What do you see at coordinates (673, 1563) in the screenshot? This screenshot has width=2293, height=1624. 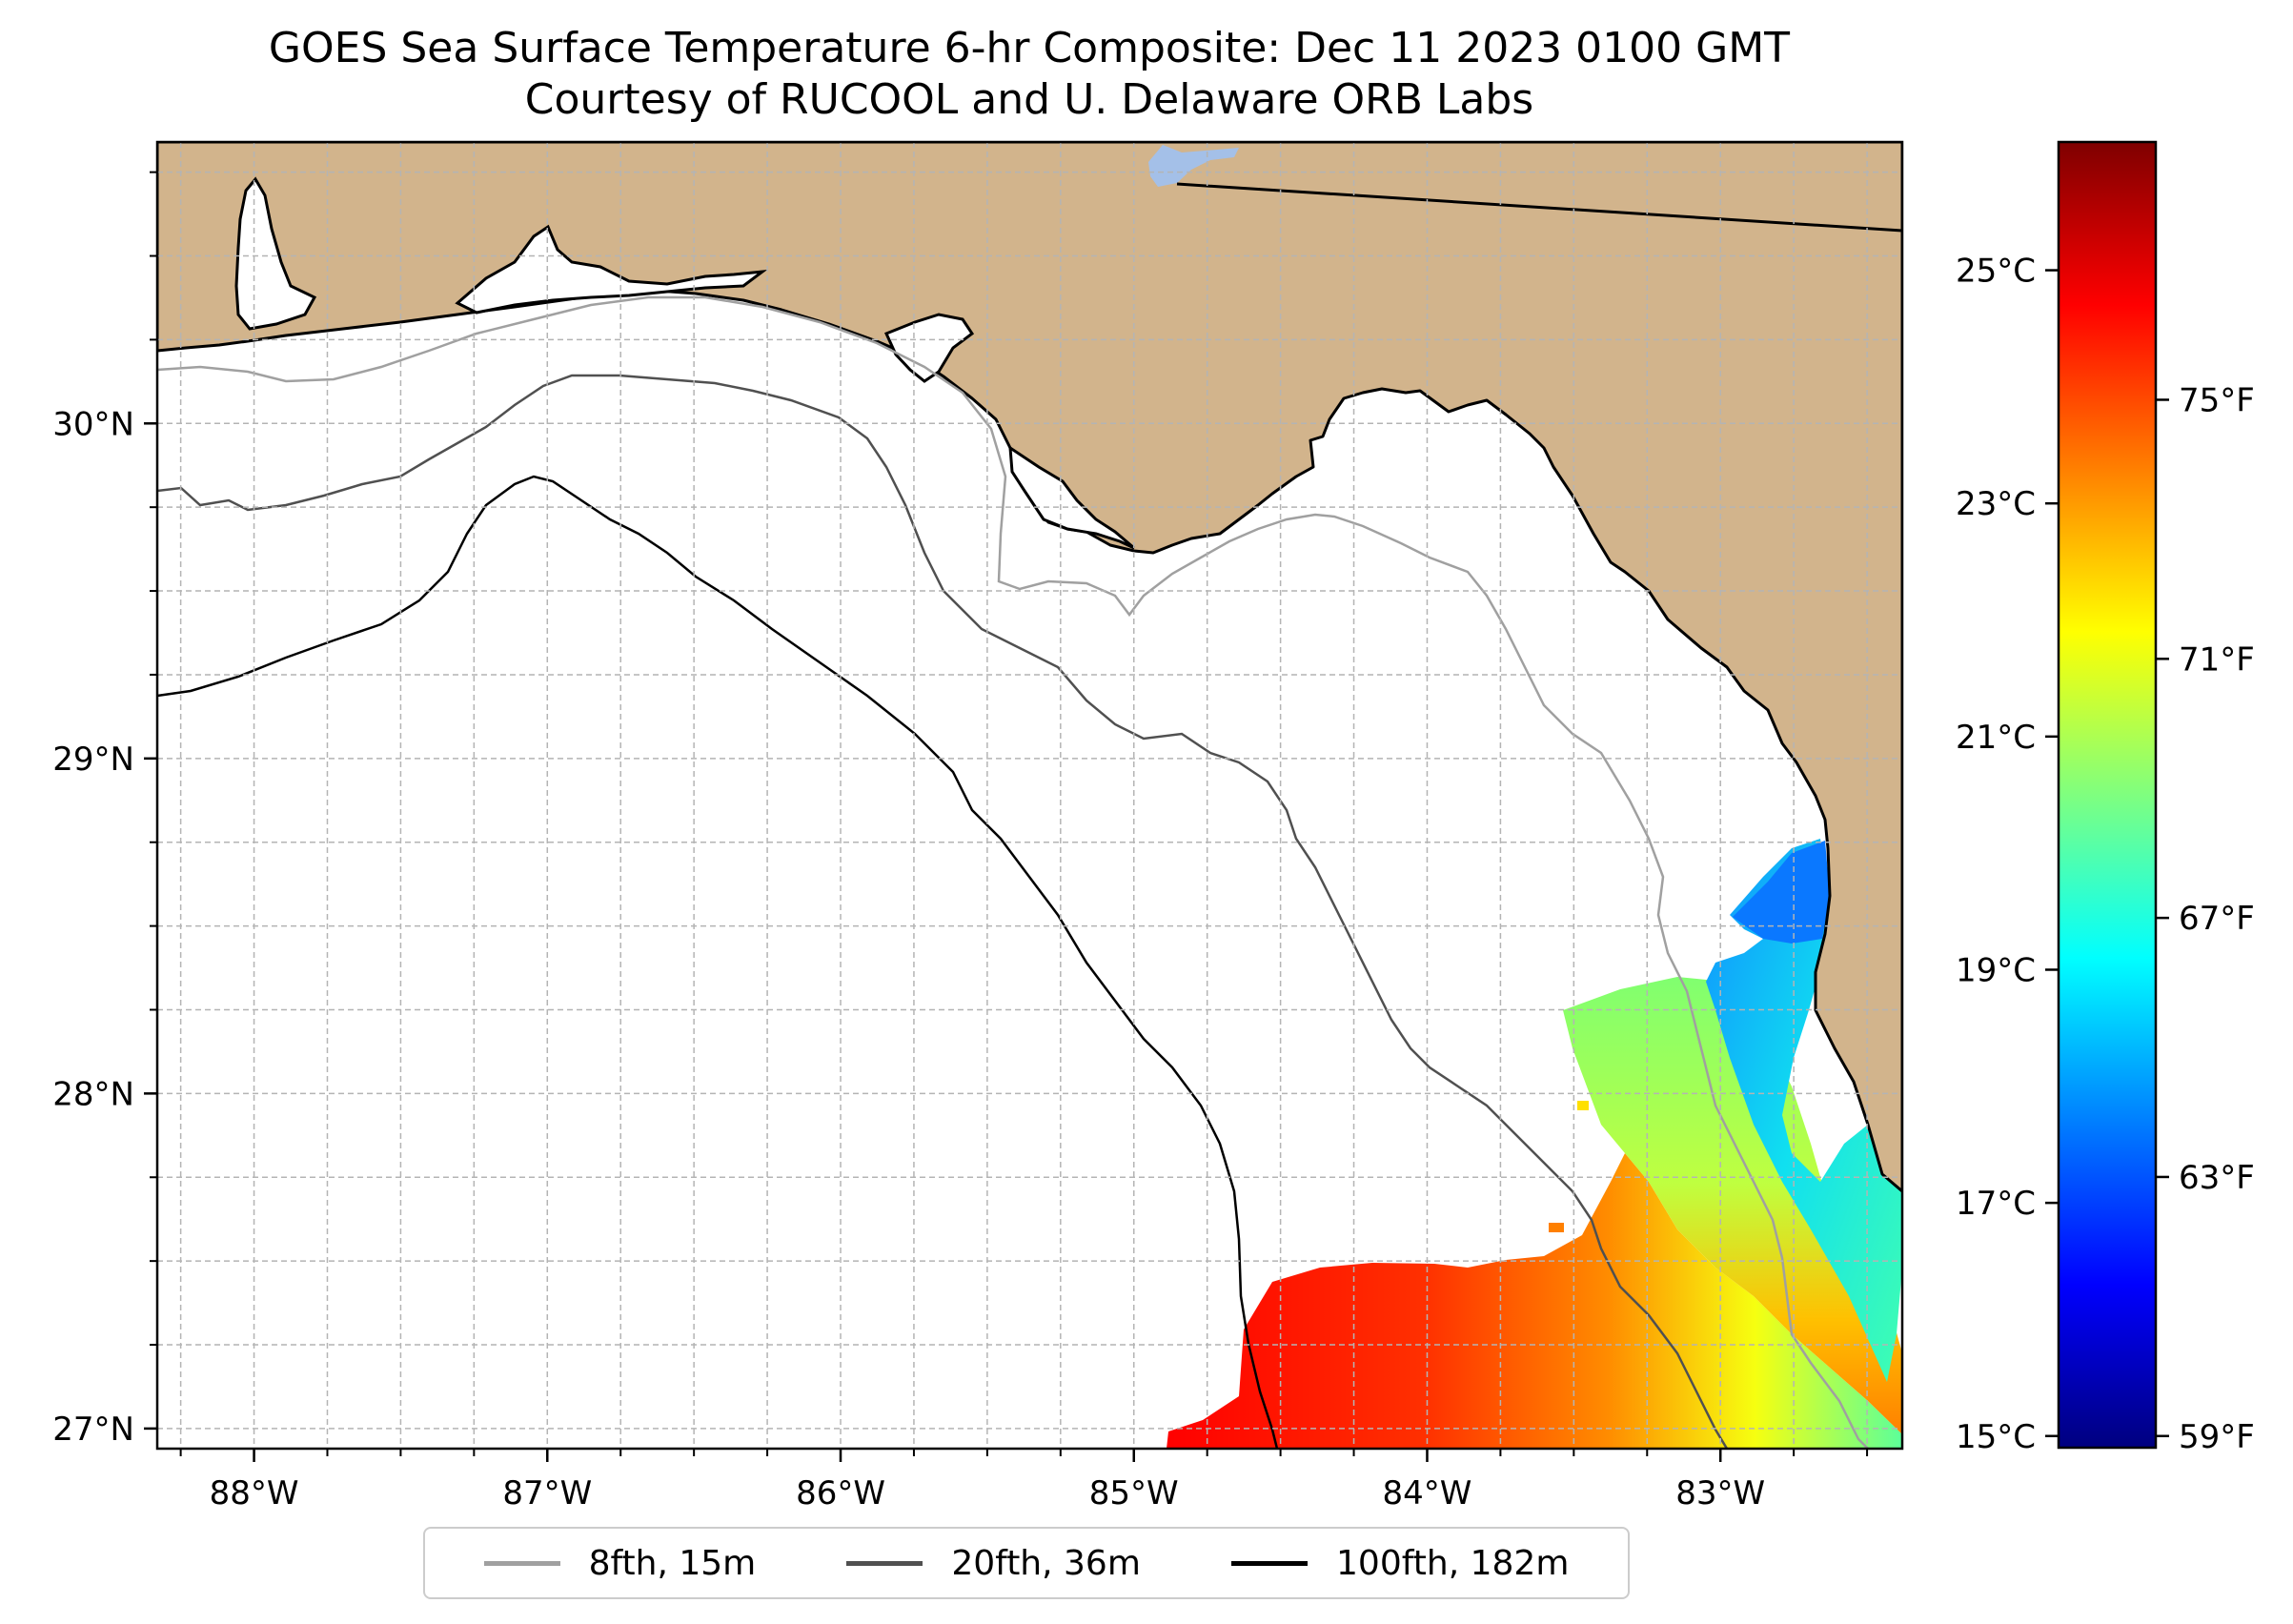 I see `legend-label-8fth: 8fth, 15m` at bounding box center [673, 1563].